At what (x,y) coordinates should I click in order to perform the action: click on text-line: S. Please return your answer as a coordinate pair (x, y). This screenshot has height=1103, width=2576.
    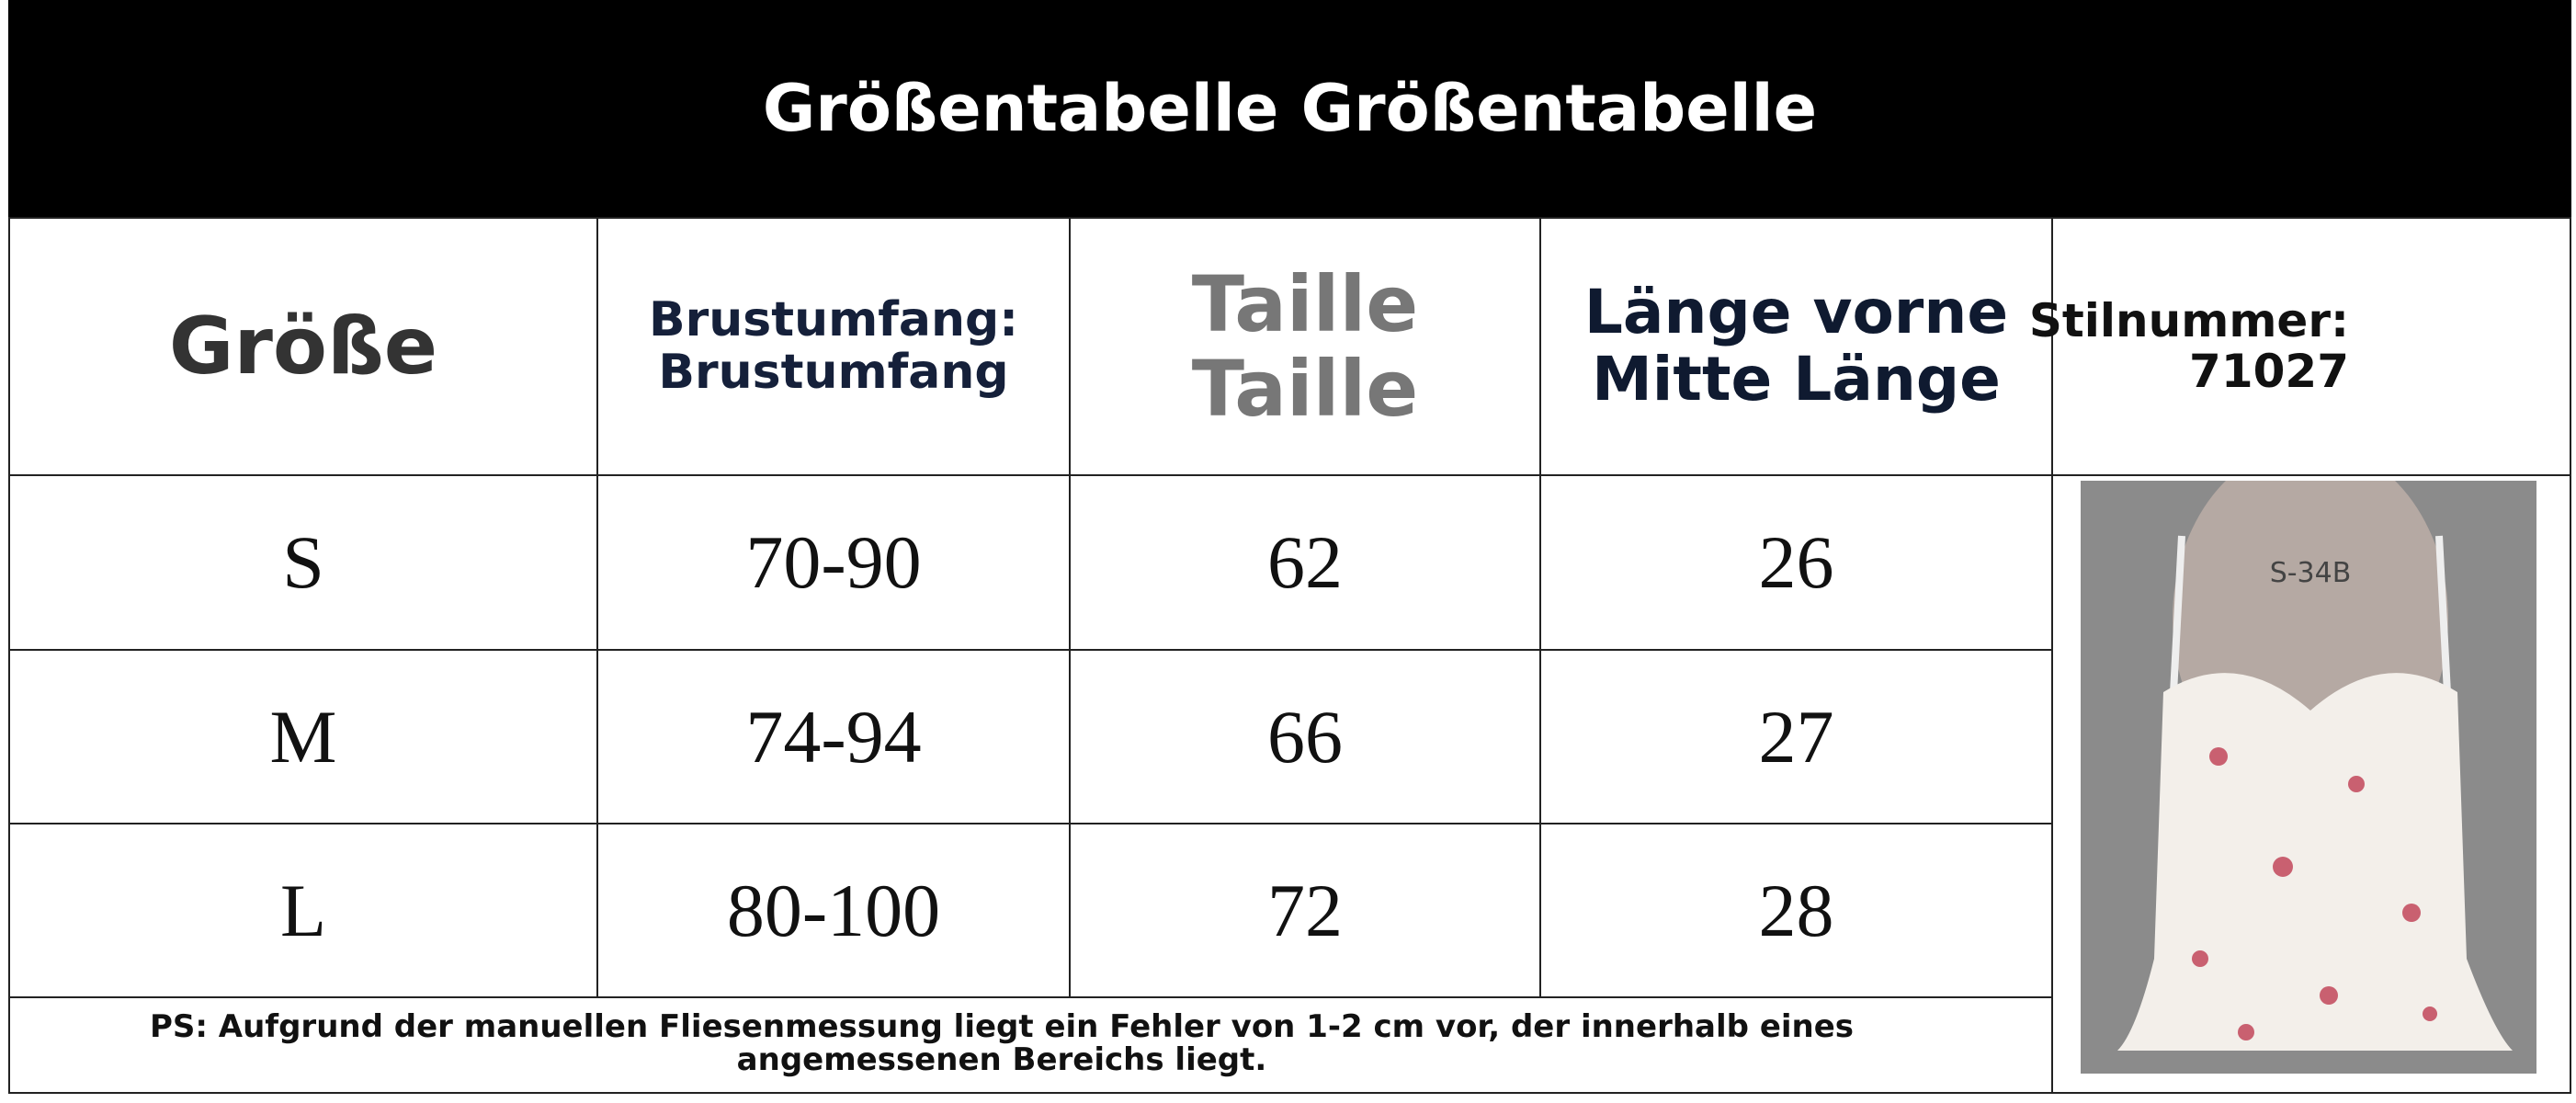
    Looking at the image, I should click on (303, 562).